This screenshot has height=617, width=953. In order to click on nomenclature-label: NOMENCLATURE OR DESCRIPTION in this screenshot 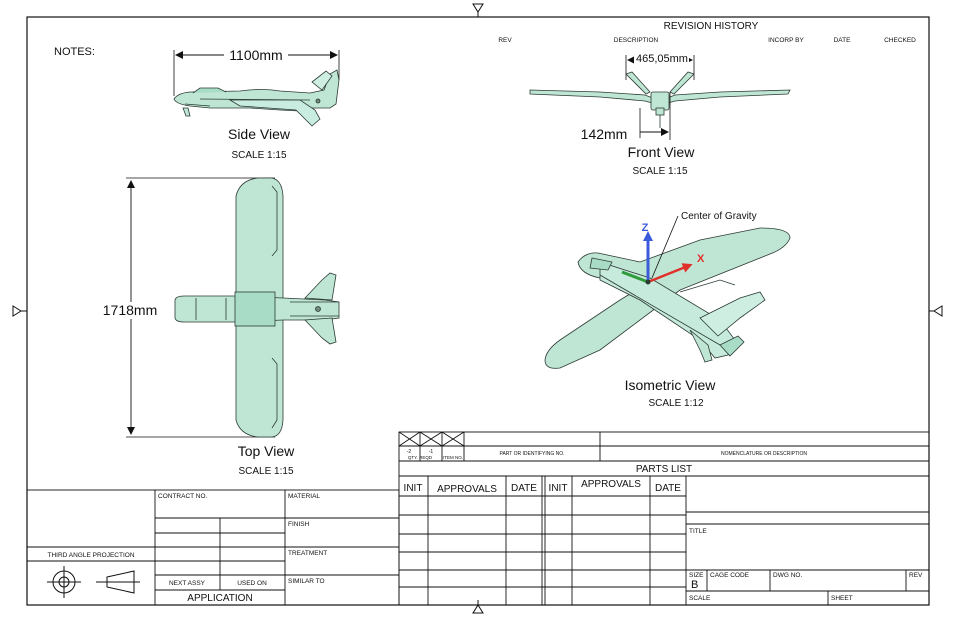, I will do `click(764, 454)`.